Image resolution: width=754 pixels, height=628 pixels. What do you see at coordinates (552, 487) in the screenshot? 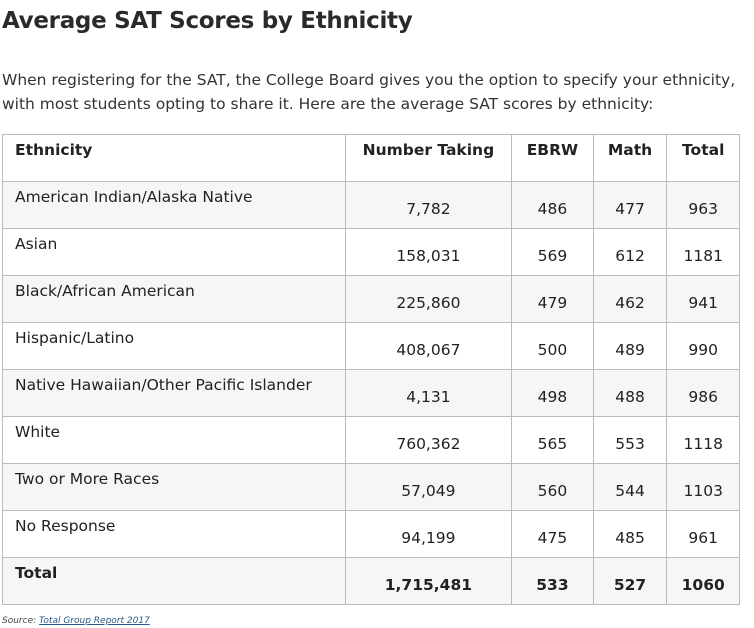
I see `table-cell: 560` at bounding box center [552, 487].